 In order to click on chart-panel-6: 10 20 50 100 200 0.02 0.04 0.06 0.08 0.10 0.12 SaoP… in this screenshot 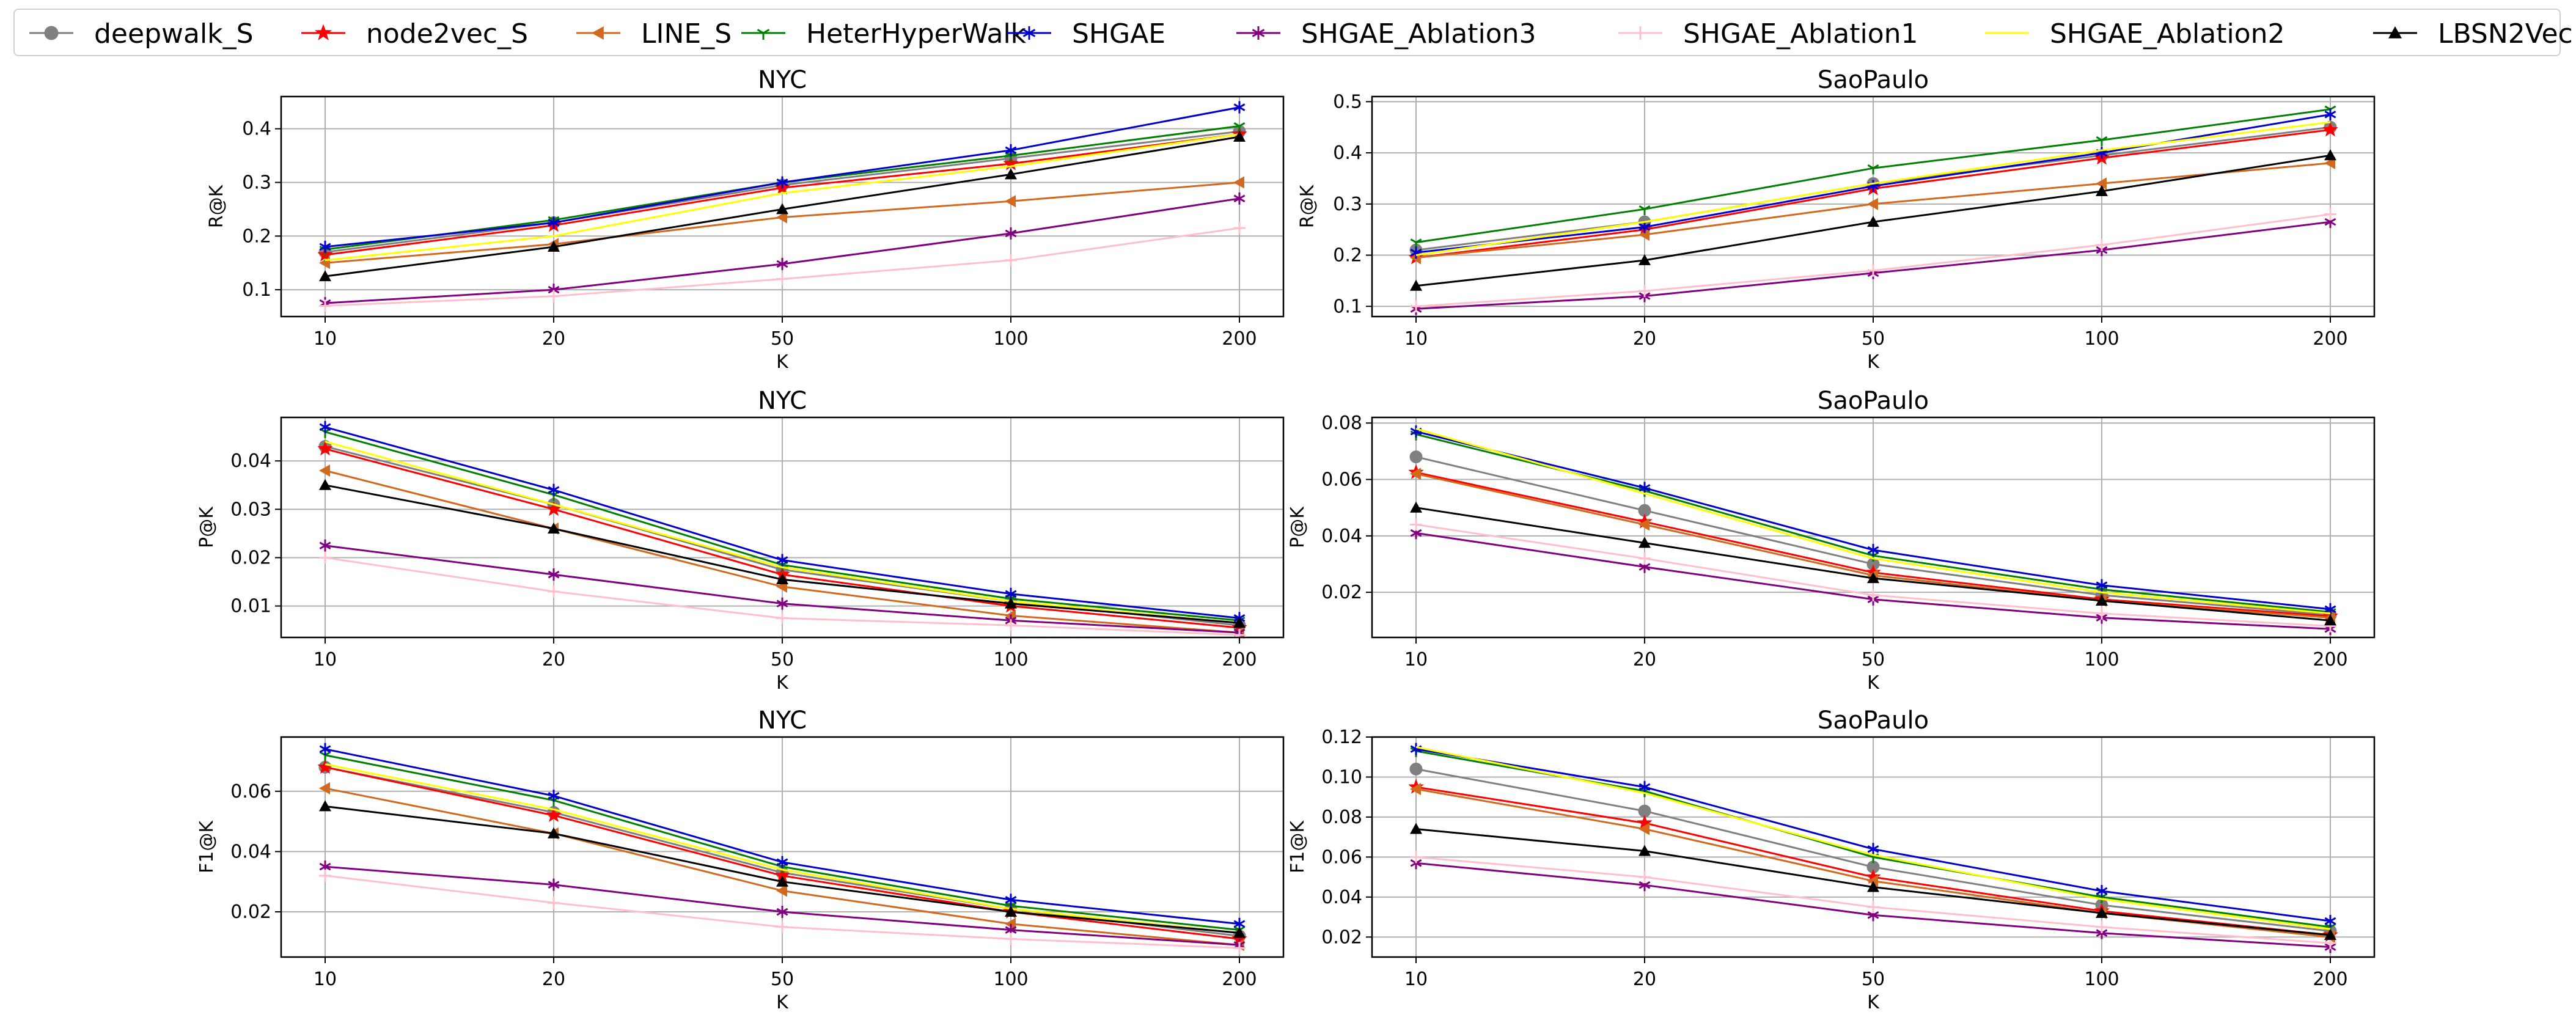, I will do `click(1831, 859)`.